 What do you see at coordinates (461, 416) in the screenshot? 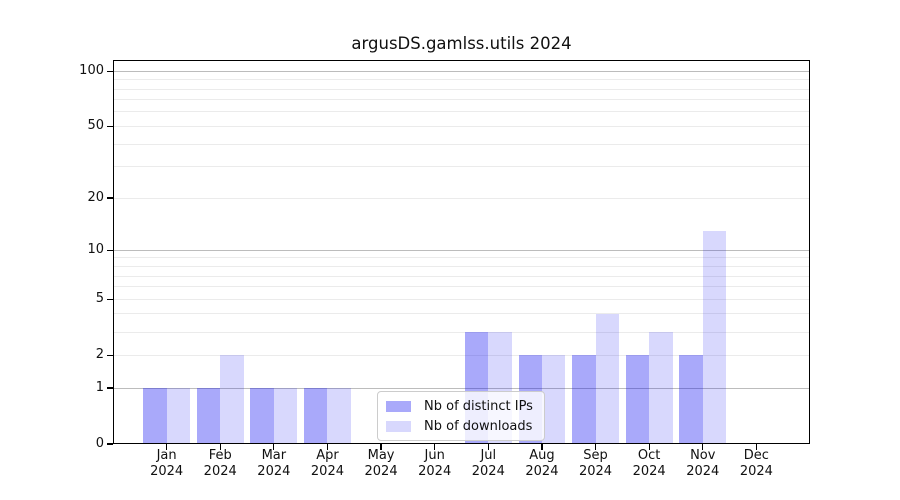
I see `legend-box: Nb of distinct IPs Nb of downloads` at bounding box center [461, 416].